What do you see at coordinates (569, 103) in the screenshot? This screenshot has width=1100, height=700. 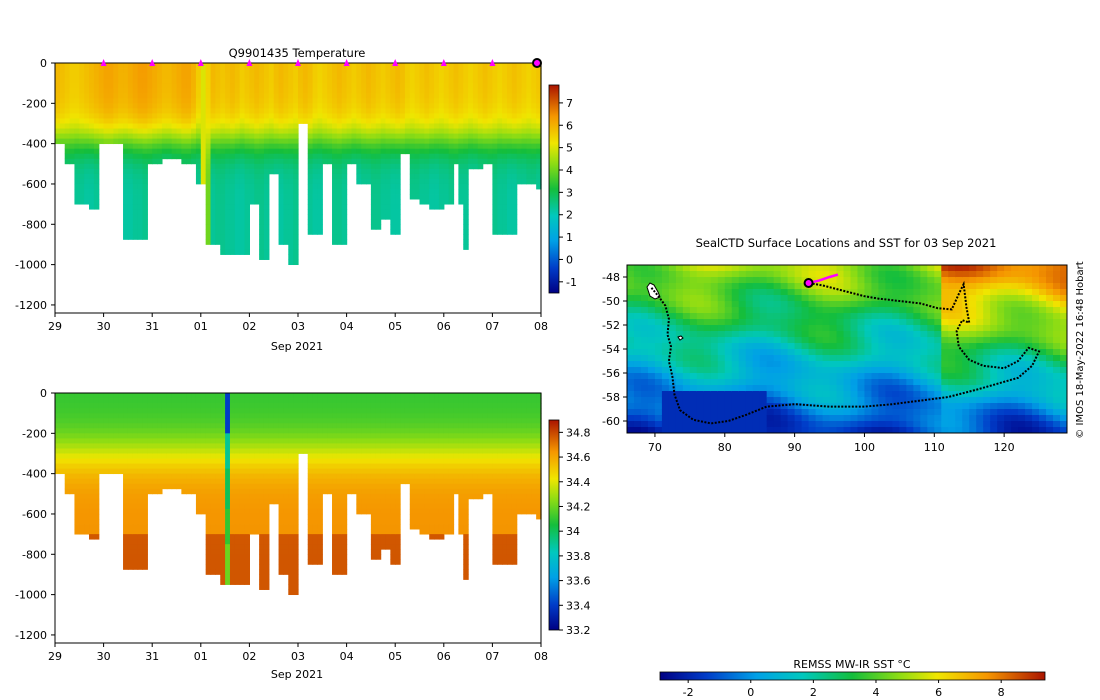 I see `colorbar-tick-label: 7` at bounding box center [569, 103].